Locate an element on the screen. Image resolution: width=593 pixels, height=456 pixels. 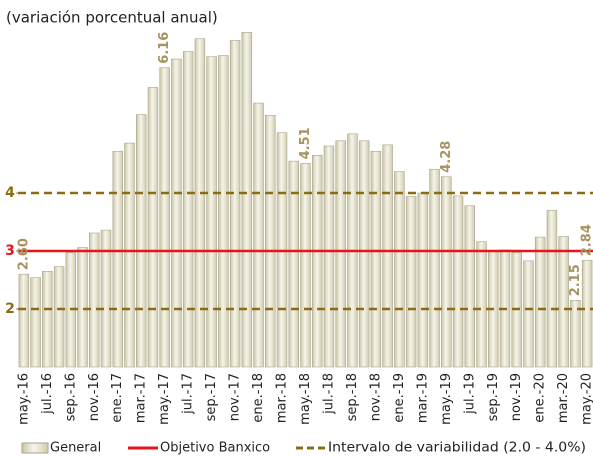
value-label: 2.15 is located at coordinates (575, 280).